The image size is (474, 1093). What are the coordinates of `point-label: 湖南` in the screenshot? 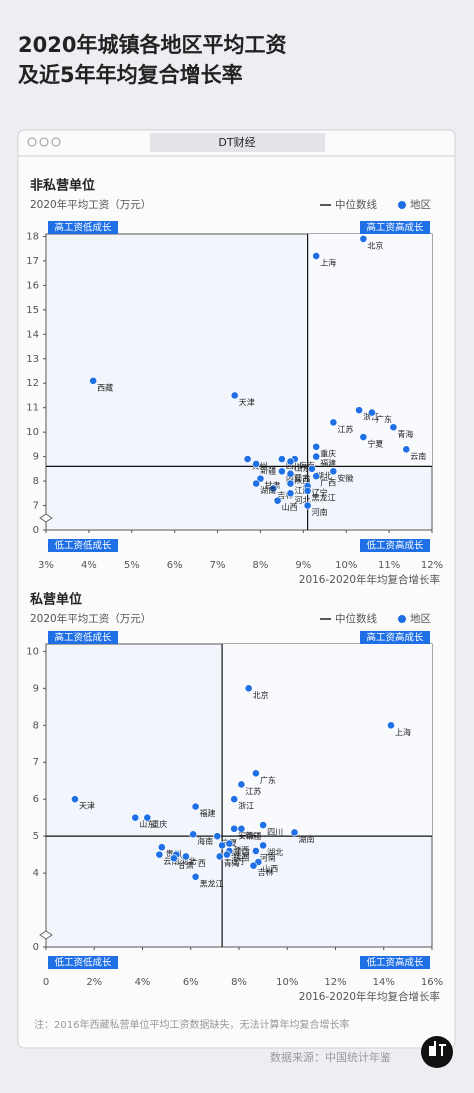 It's located at (268, 490).